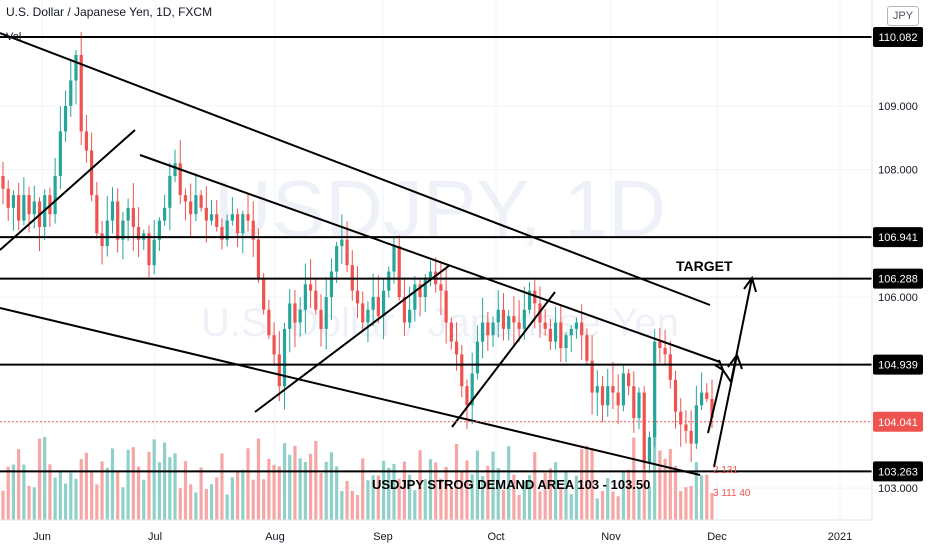  Describe the element at coordinates (903, 16) in the screenshot. I see `currency-button: JPY` at that location.